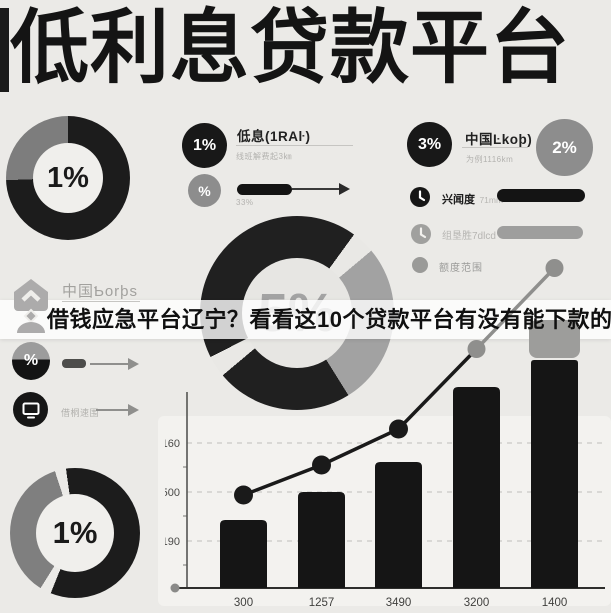 The image size is (611, 613). What do you see at coordinates (564, 147) in the screenshot?
I see `stat2-percent-badge: 2%` at bounding box center [564, 147].